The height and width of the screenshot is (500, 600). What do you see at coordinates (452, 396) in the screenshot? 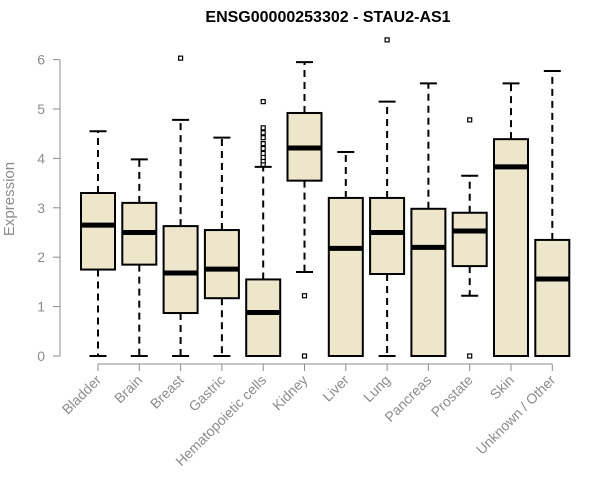
I see `x-category-label: Prostate` at bounding box center [452, 396].